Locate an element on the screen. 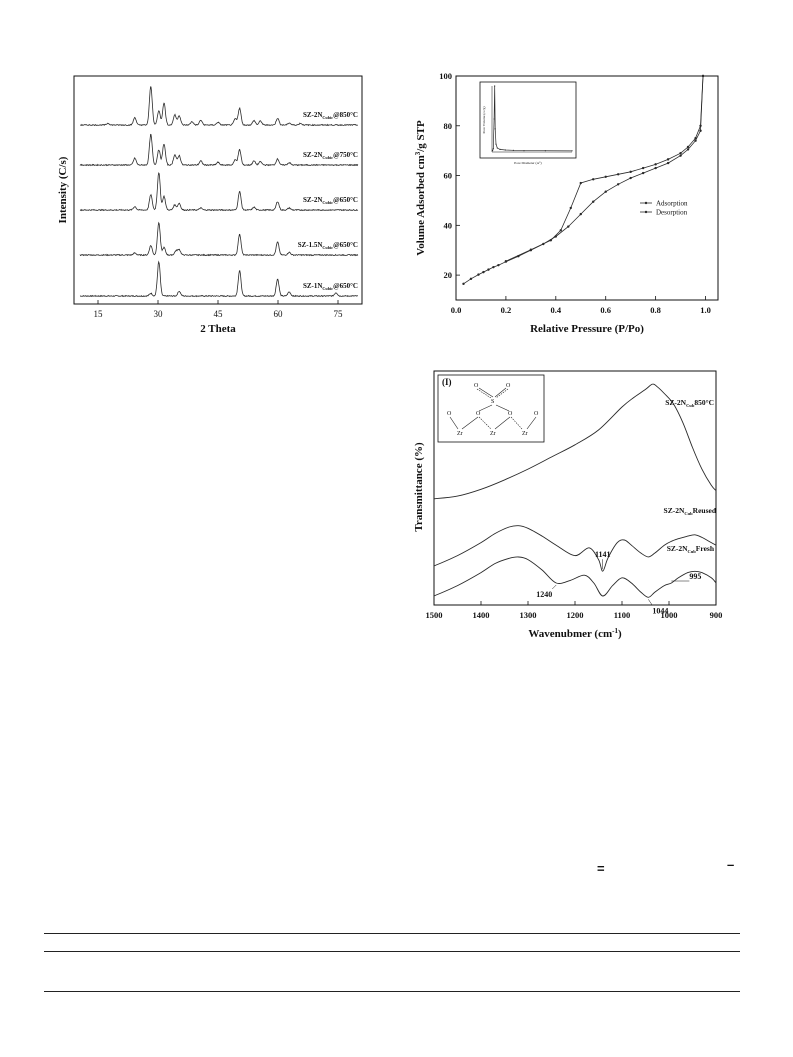  bet-y-tick-label: 40 is located at coordinates (448, 225).